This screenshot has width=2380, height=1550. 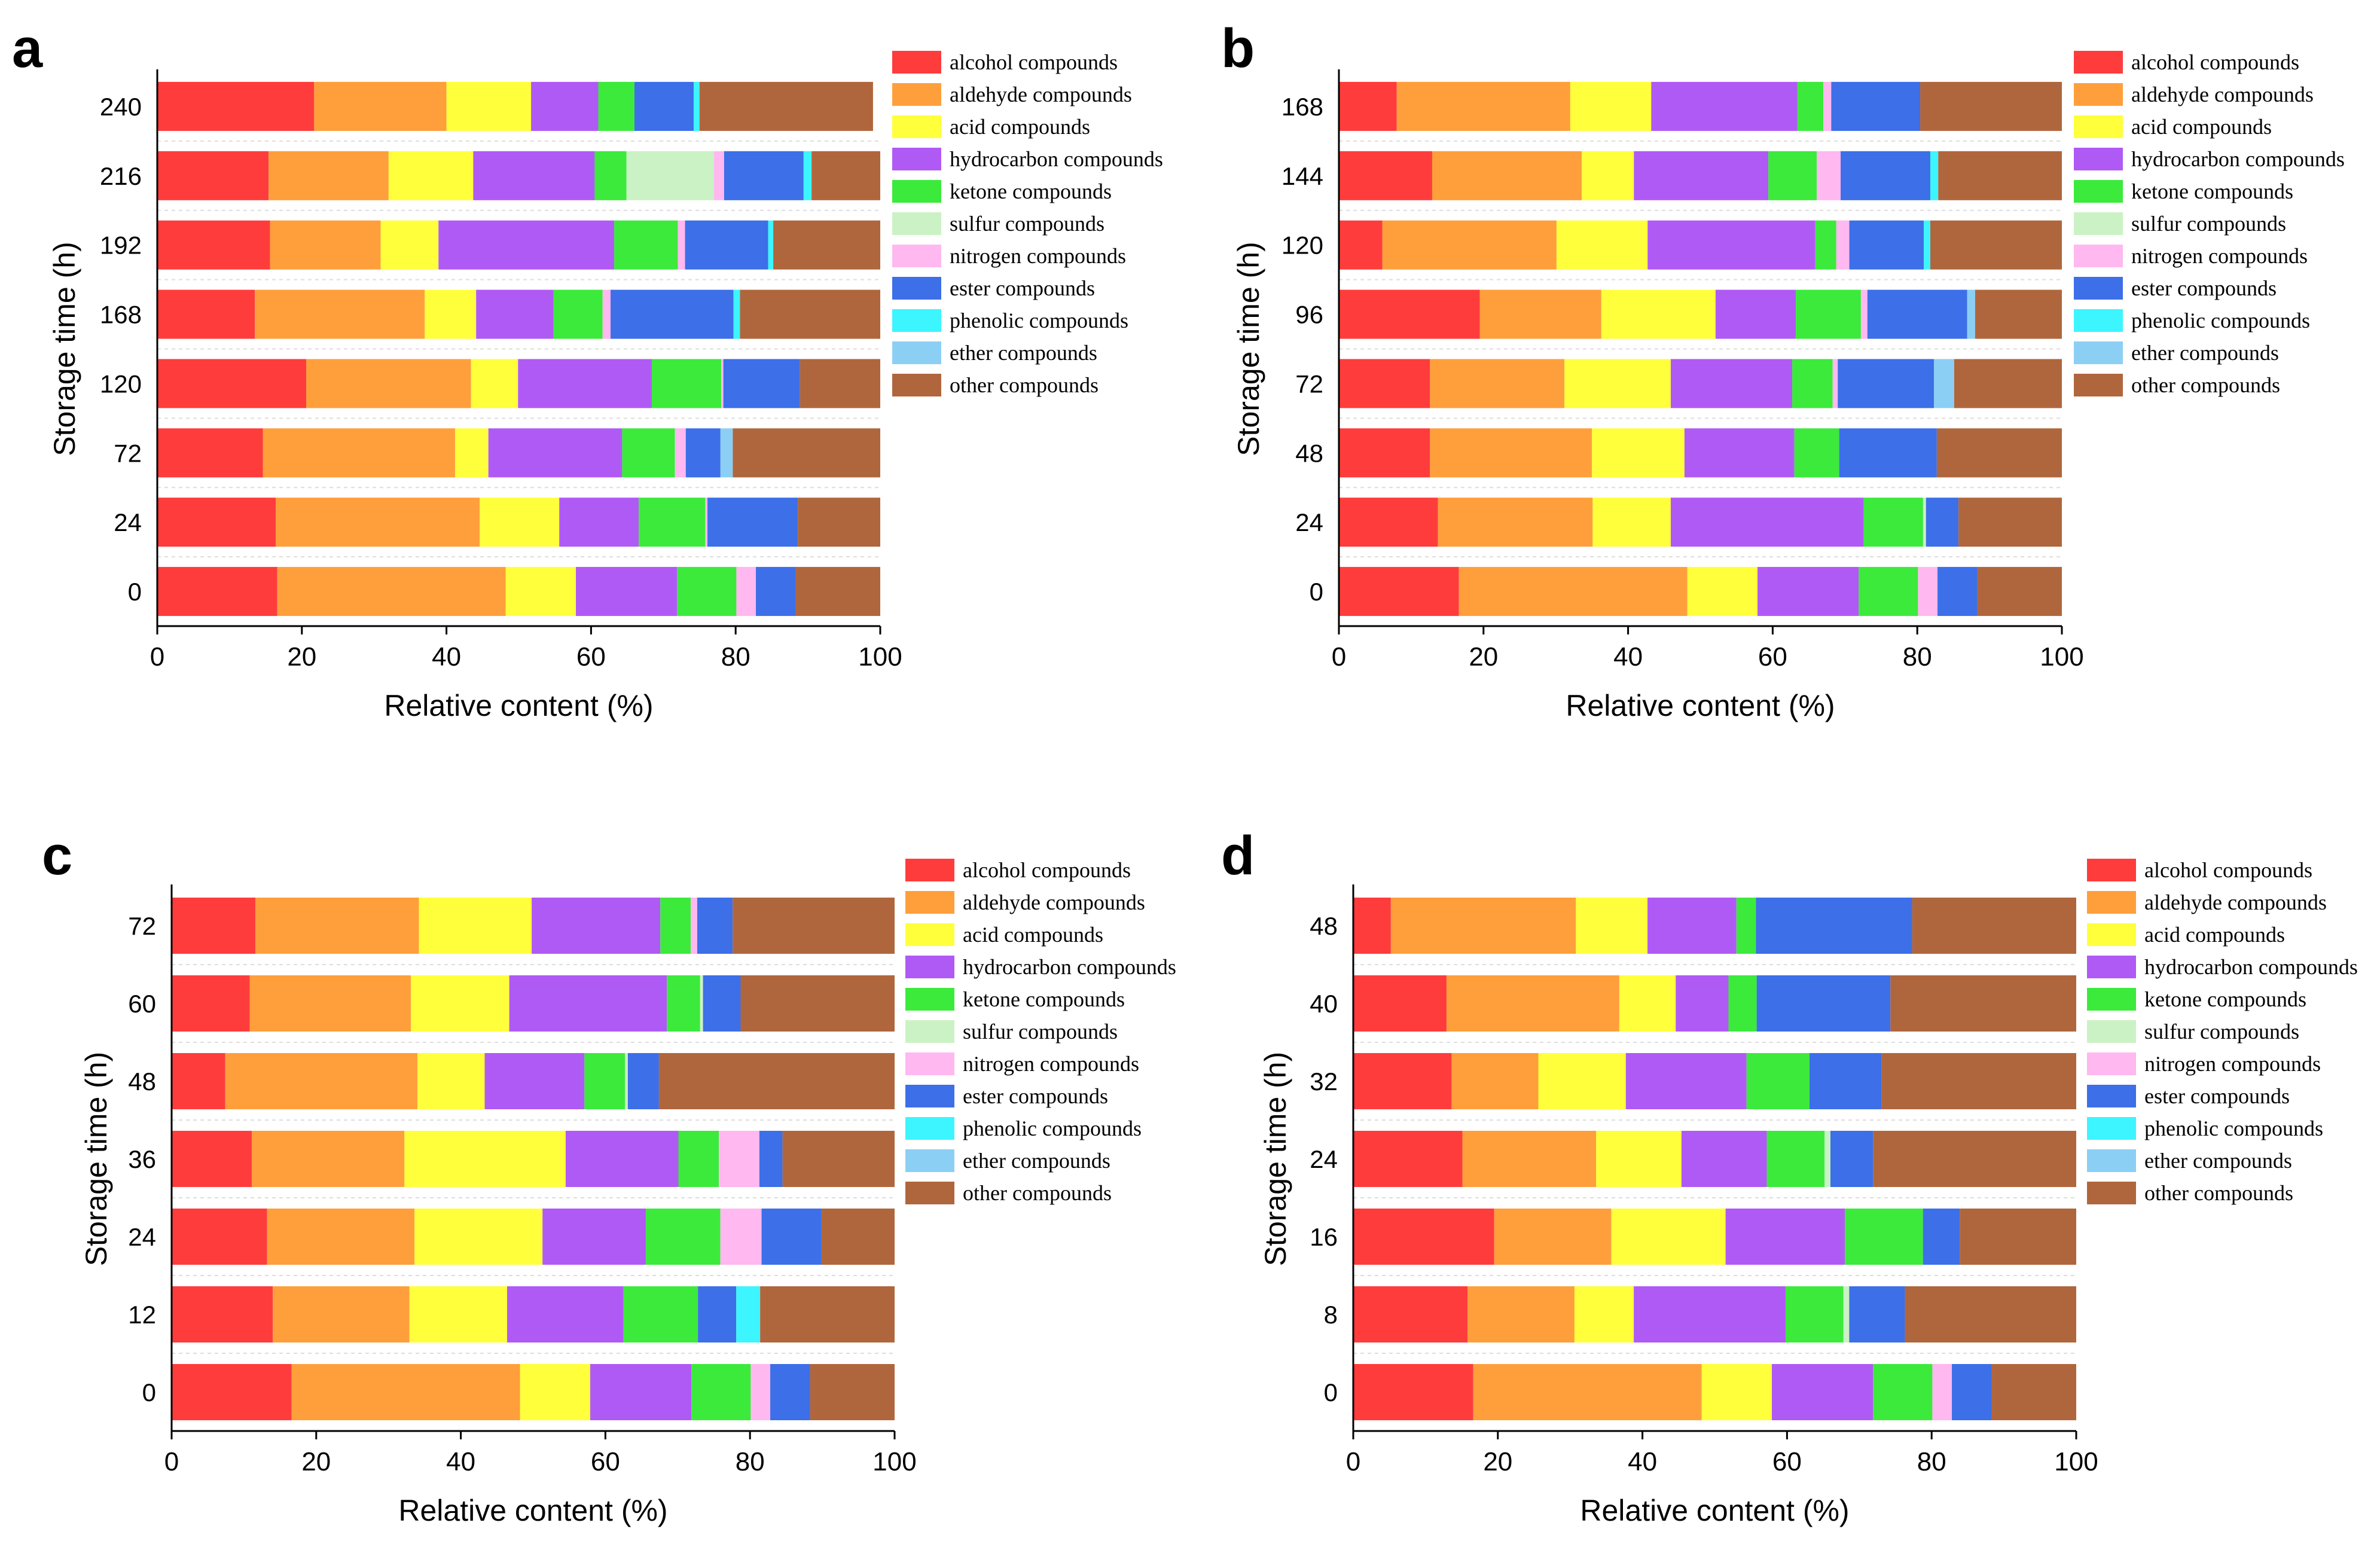 I want to click on panel-letter: b, so click(x=1238, y=49).